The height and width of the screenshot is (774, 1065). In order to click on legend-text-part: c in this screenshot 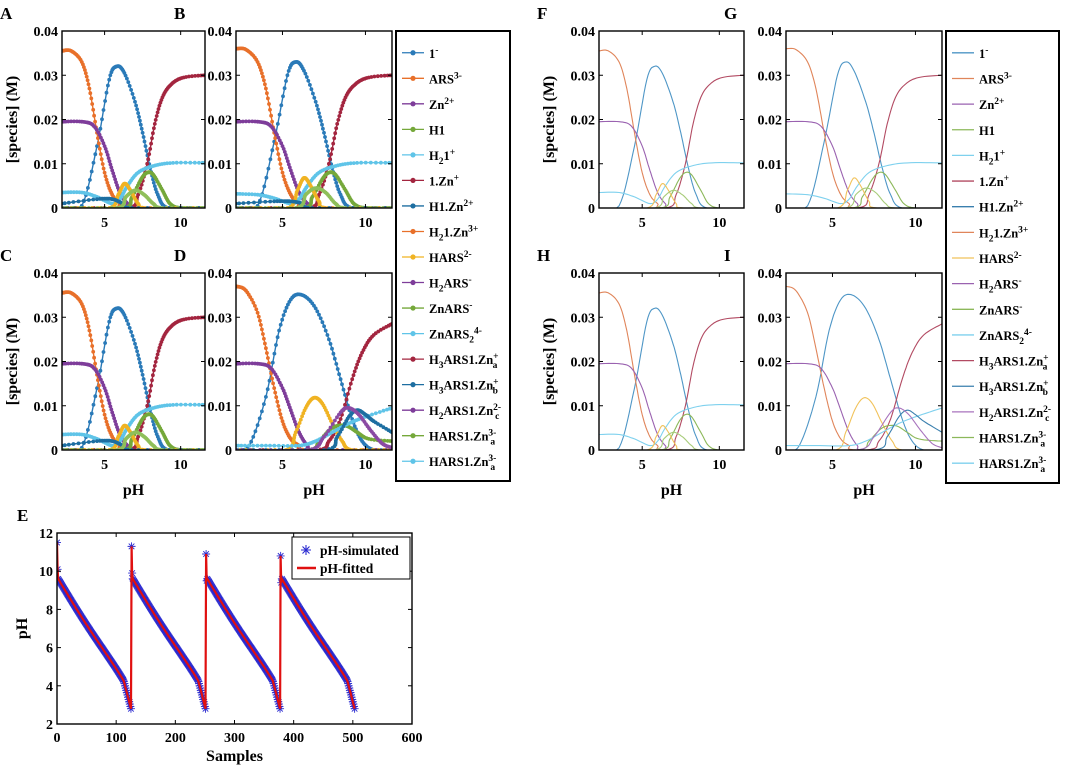, I will do `click(1047, 419)`.